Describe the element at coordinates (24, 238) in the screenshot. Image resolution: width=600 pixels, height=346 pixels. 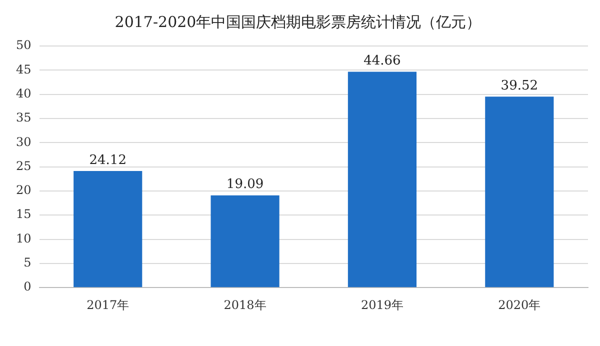
I see `y-tick-label: 10` at that location.